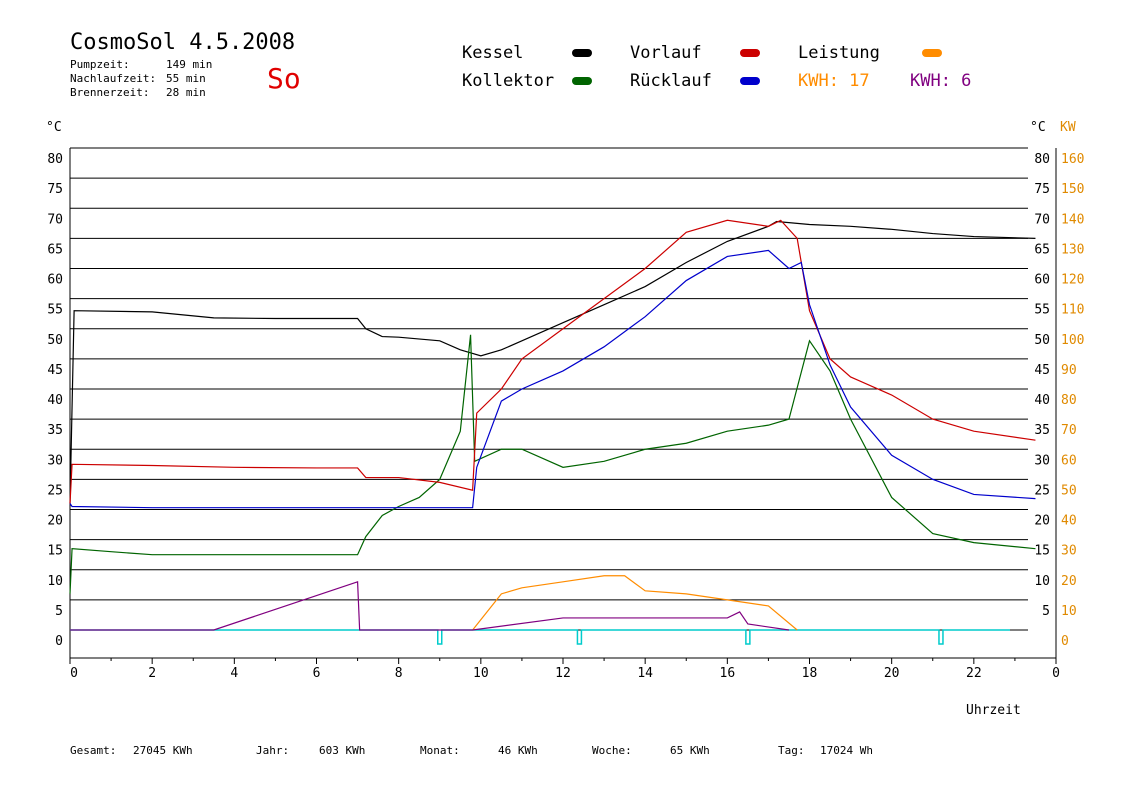  Describe the element at coordinates (1056, 673) in the screenshot. I see `x-tick-label: 0` at that location.